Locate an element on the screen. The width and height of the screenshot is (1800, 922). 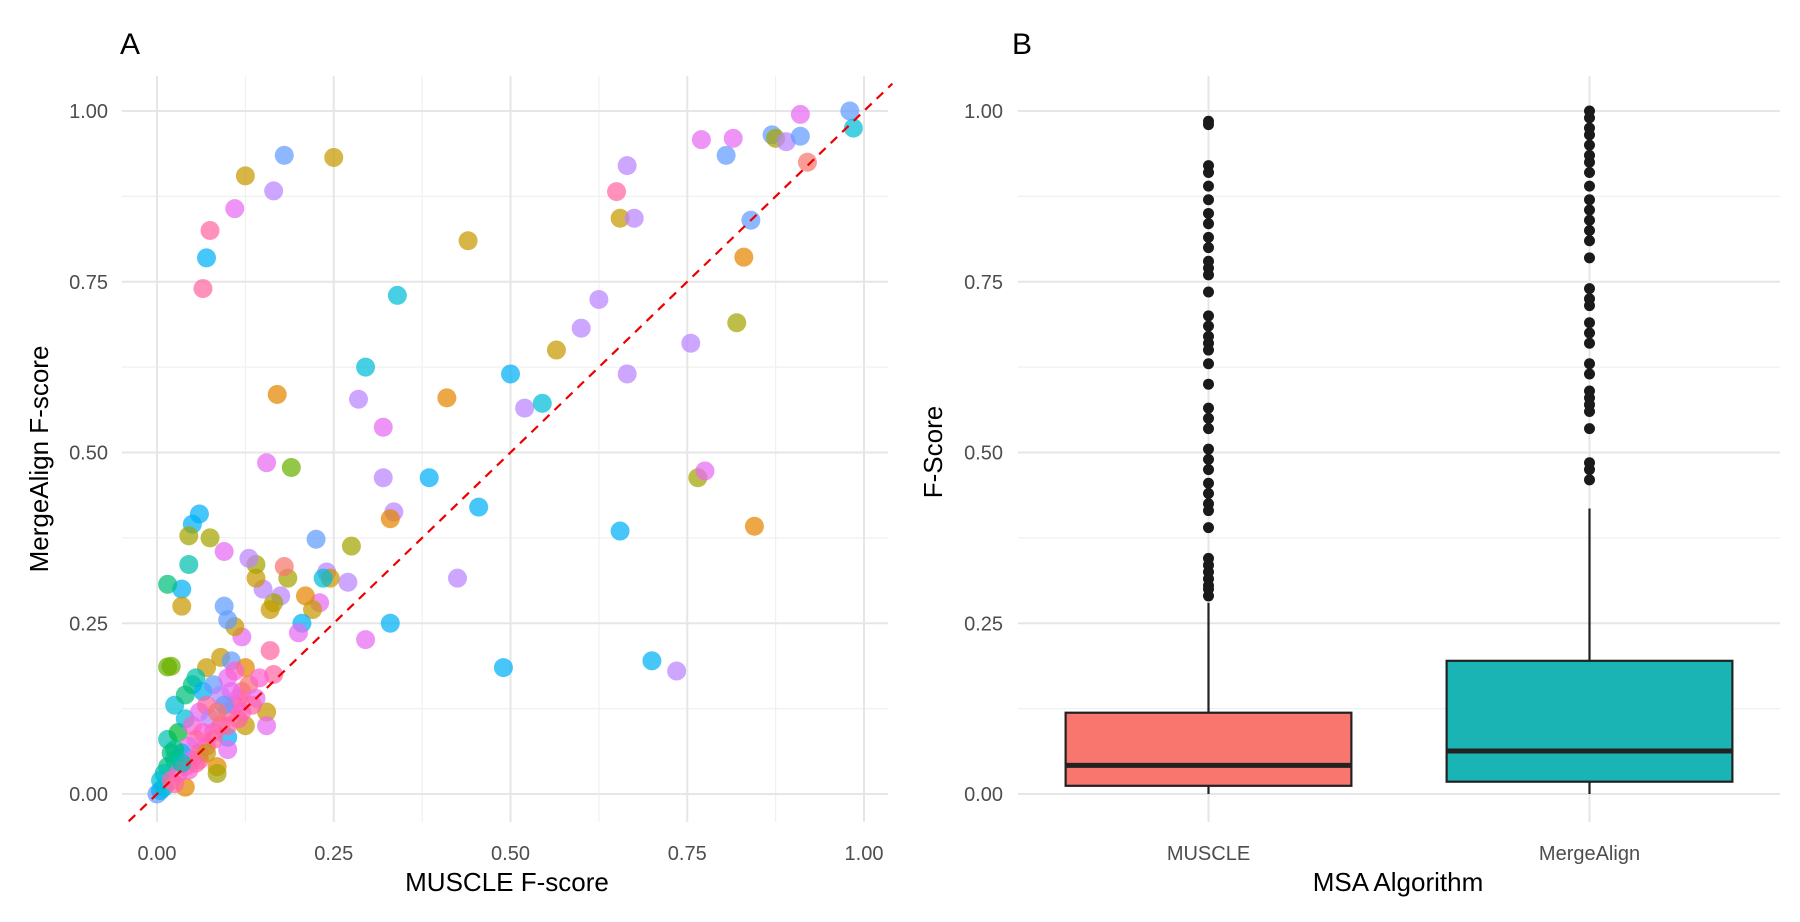
x-tick-label: MergeAlign is located at coordinates (1589, 854).